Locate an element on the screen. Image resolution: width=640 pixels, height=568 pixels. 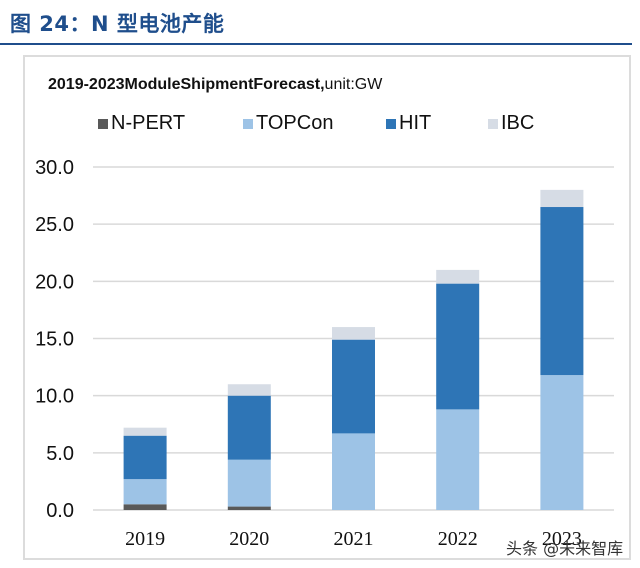
bar-hit-2021 is located at coordinates (353, 386).